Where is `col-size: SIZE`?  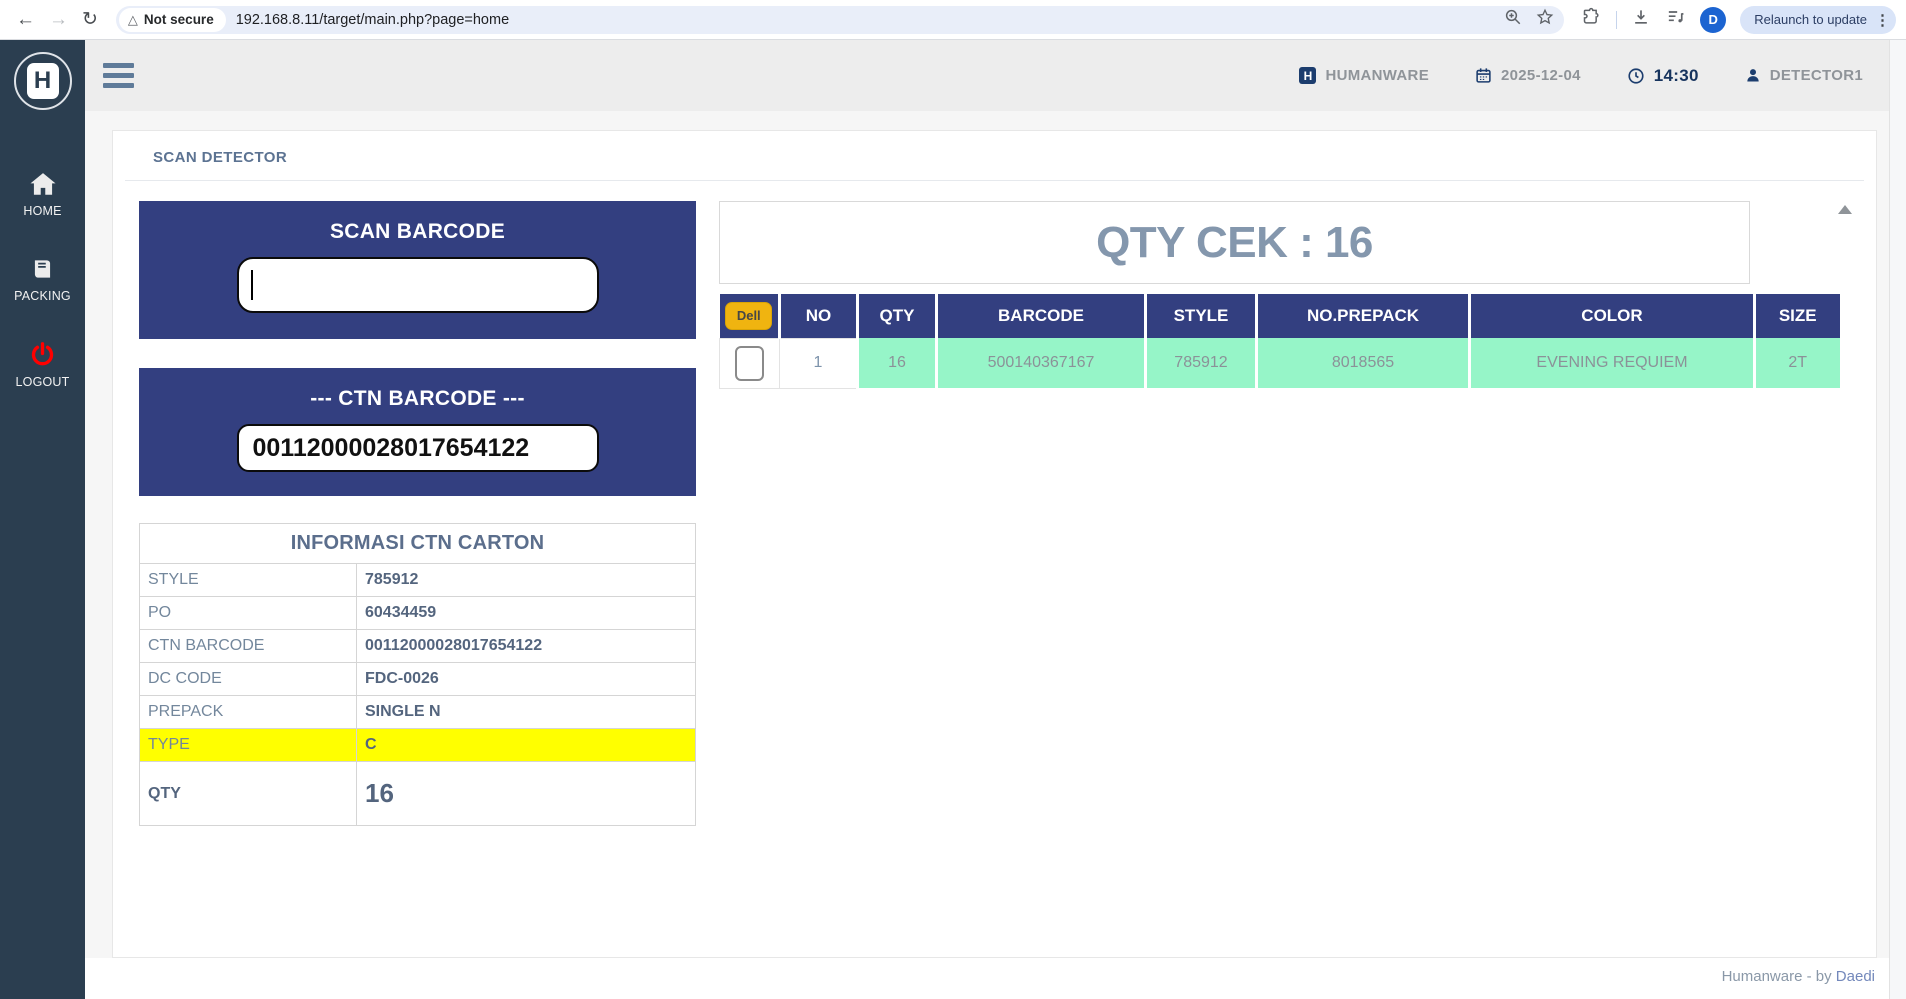 col-size: SIZE is located at coordinates (1796, 316).